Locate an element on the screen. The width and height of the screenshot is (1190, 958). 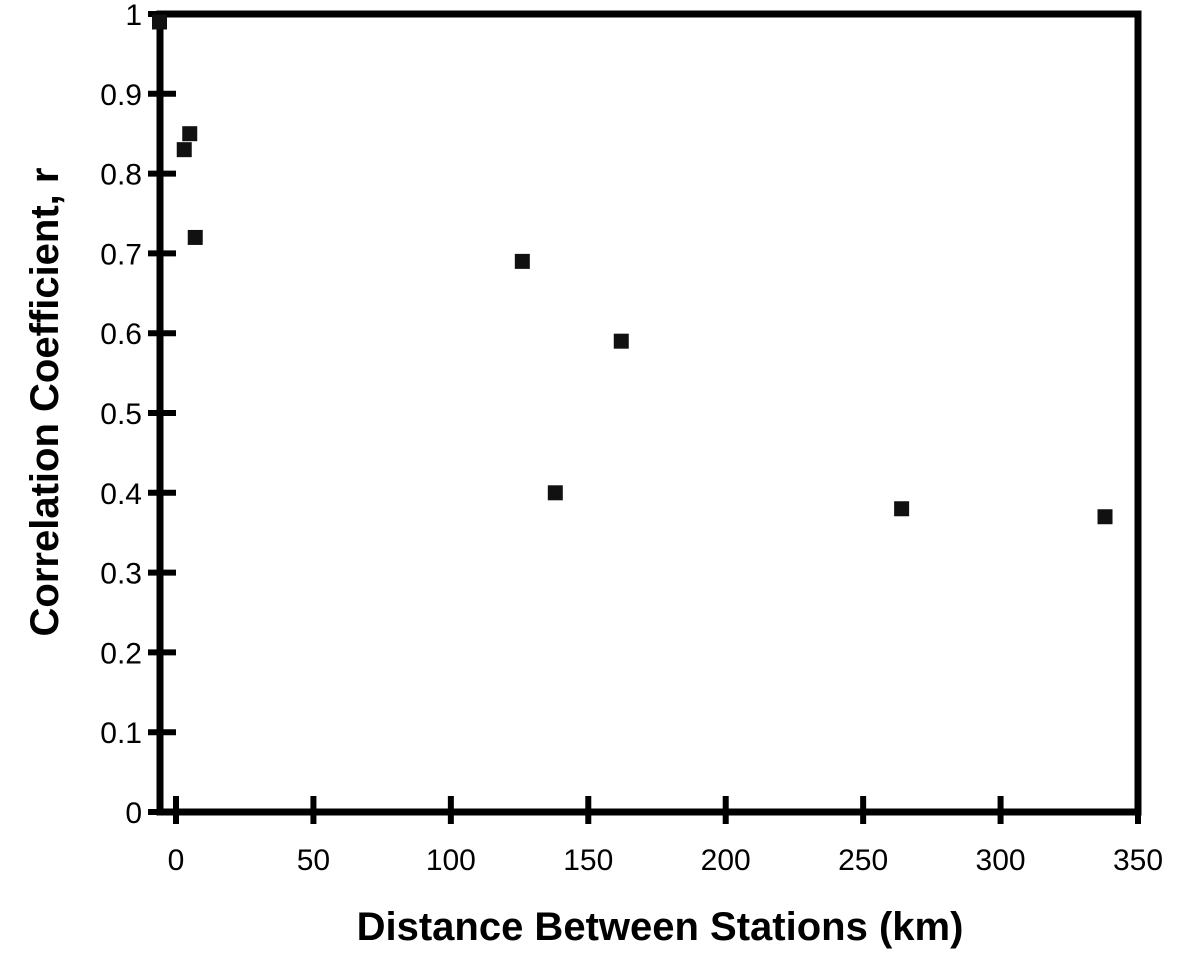
y-tick-label: 0 is located at coordinates (133, 813).